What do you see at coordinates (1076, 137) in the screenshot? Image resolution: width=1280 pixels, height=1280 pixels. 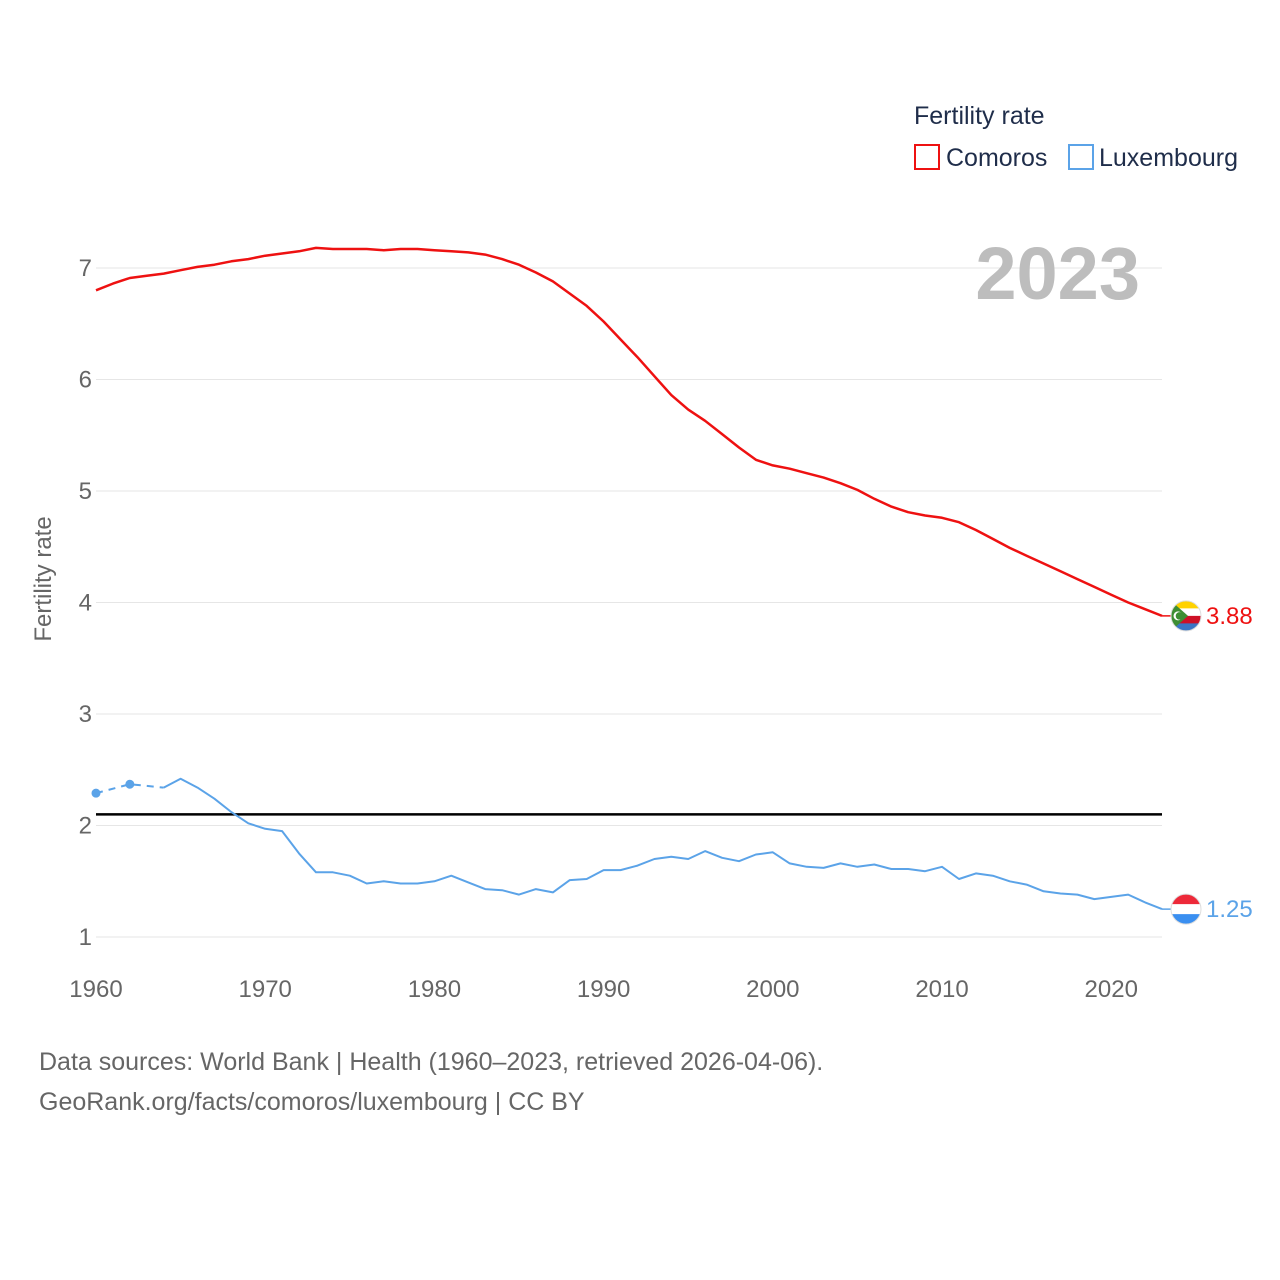 I see `legend: Fertility rate Comoros Luxembourg` at bounding box center [1076, 137].